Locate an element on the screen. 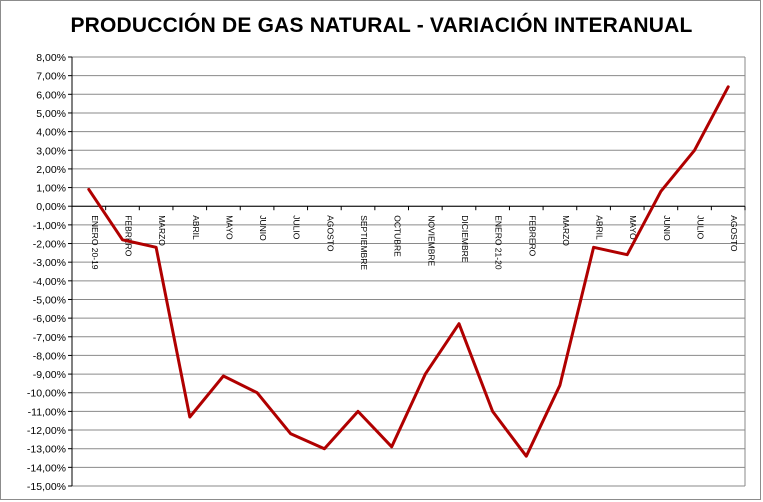 Image resolution: width=763 pixels, height=502 pixels. x-category-label: DICIEMBRE is located at coordinates (465, 239).